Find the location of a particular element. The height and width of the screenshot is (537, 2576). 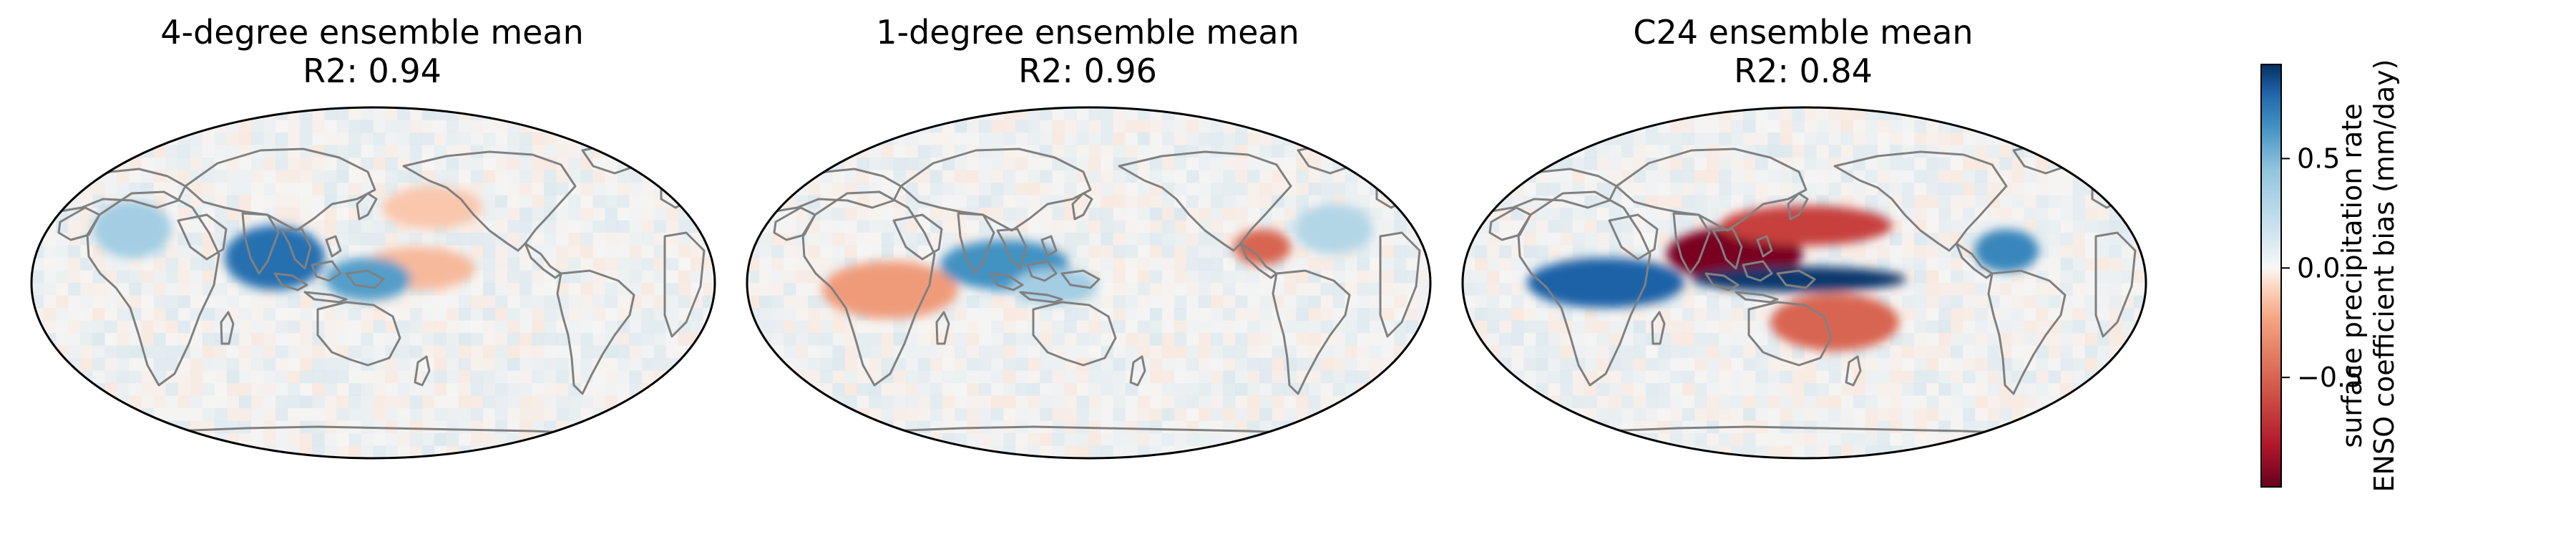

panel-1-title-text: 4-degree ensemble mean is located at coordinates (372, 32).